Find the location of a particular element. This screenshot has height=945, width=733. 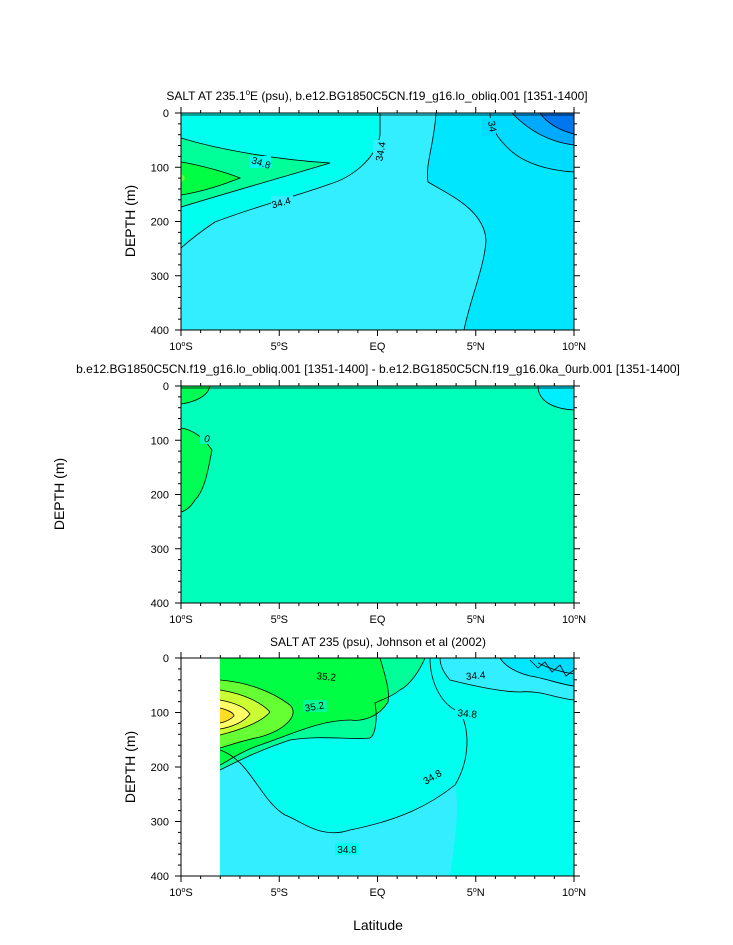

p1-contour-label-3: 34.4 is located at coordinates (381, 152).